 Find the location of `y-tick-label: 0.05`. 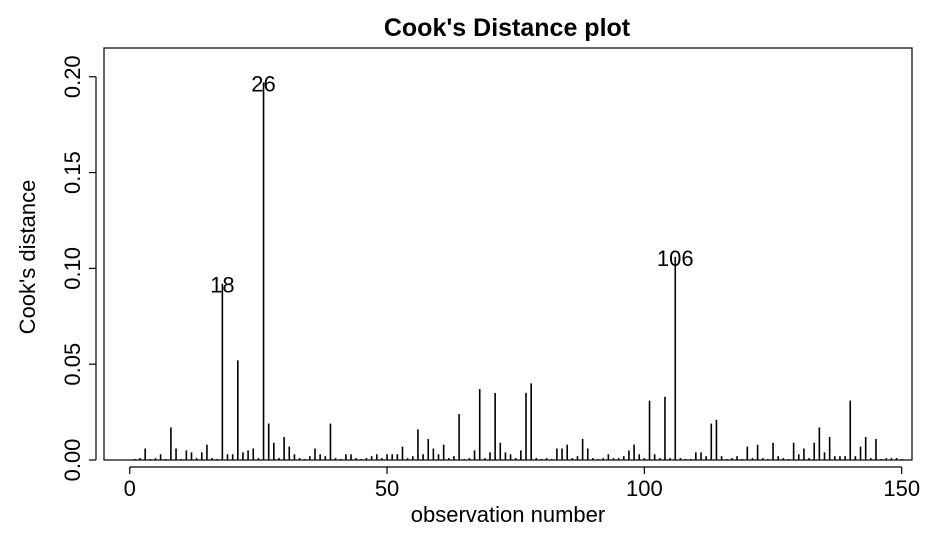

y-tick-label: 0.05 is located at coordinates (72, 364).